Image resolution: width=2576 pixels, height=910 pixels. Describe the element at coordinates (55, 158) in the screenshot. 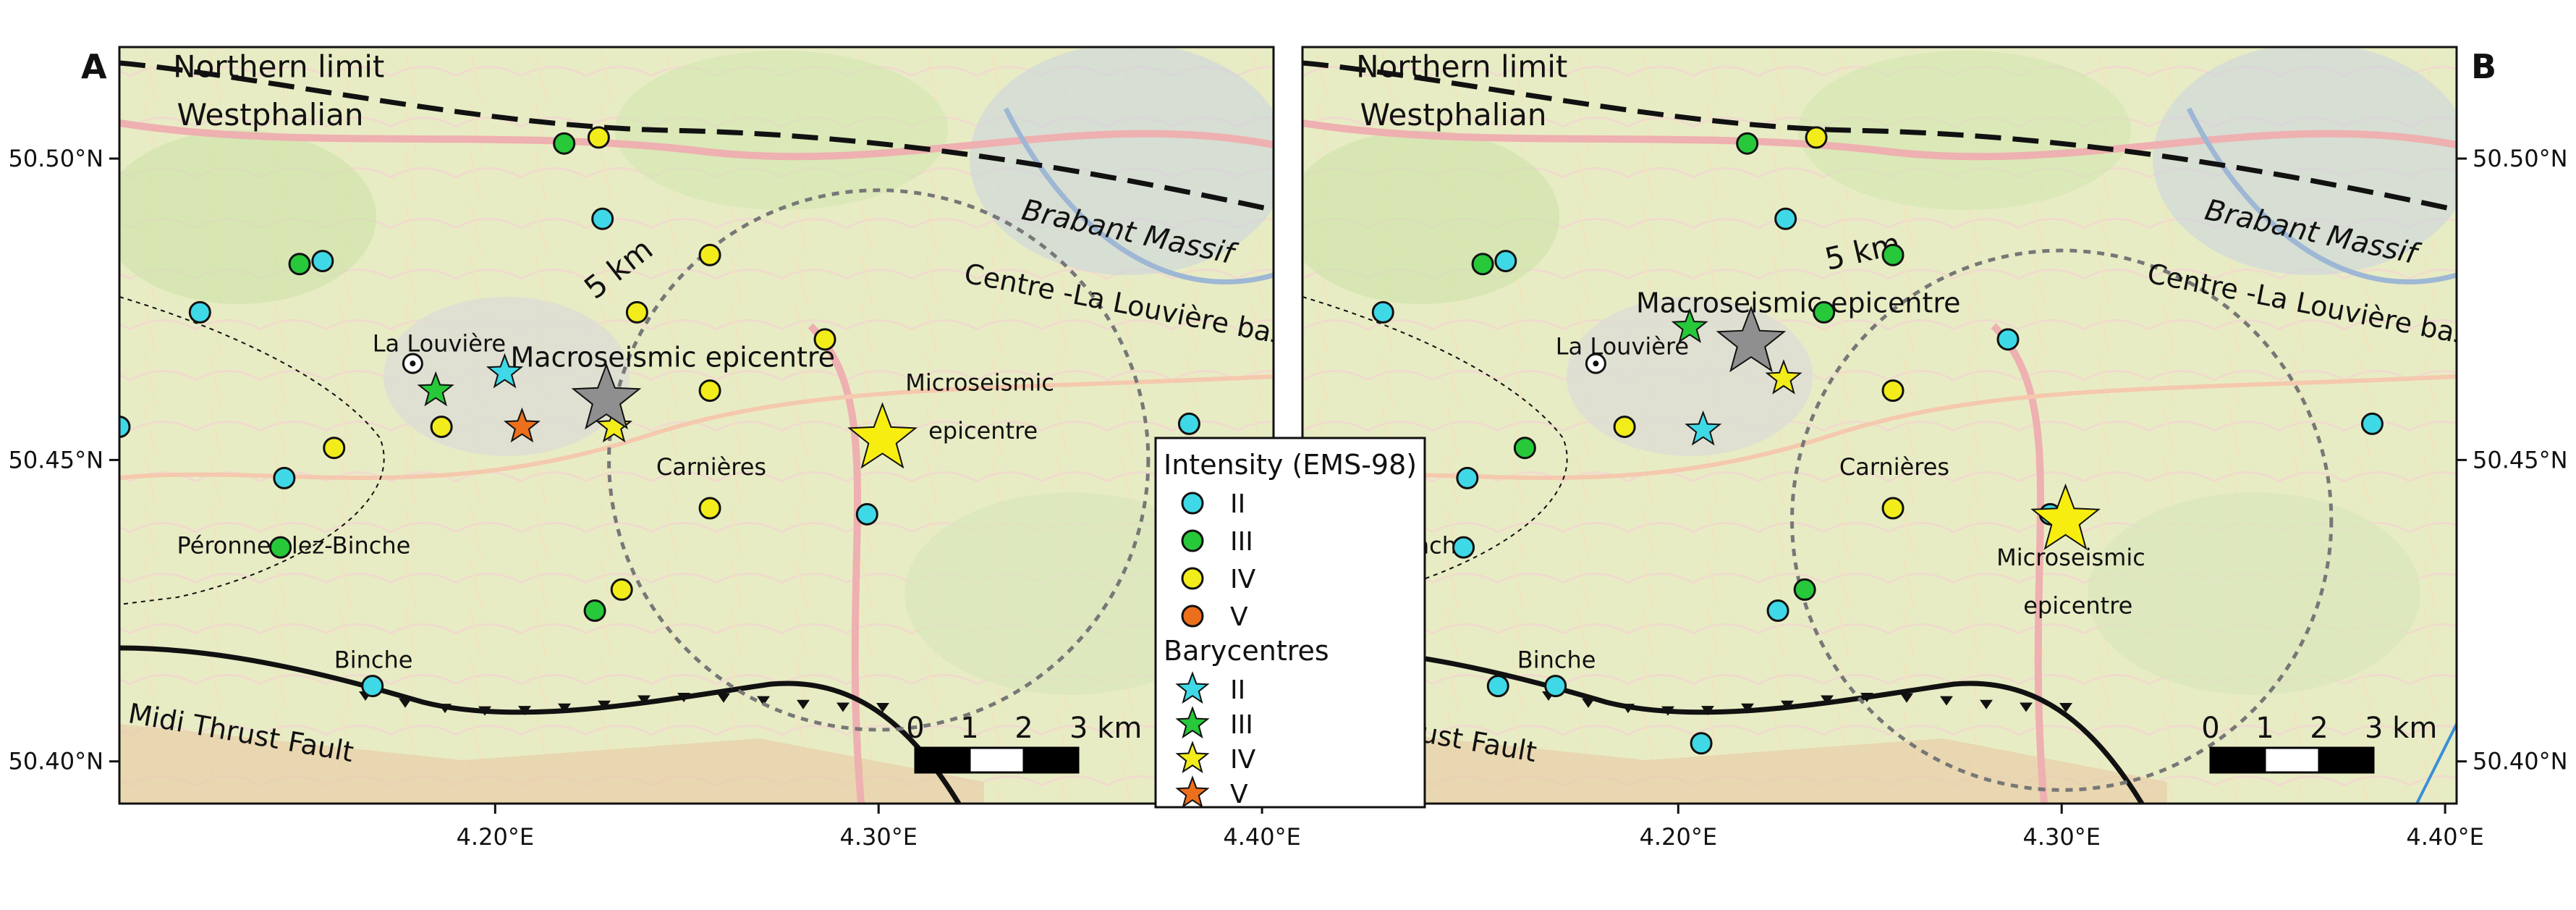

I see `y-tick-label: 50.50°N` at that location.